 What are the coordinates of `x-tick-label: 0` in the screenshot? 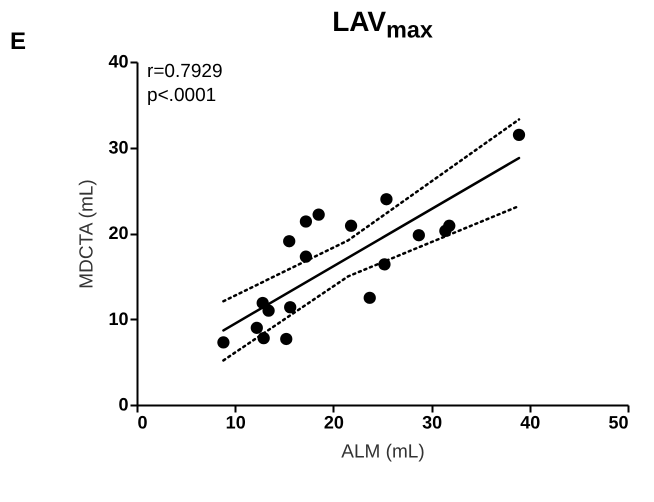 It's located at (143, 422).